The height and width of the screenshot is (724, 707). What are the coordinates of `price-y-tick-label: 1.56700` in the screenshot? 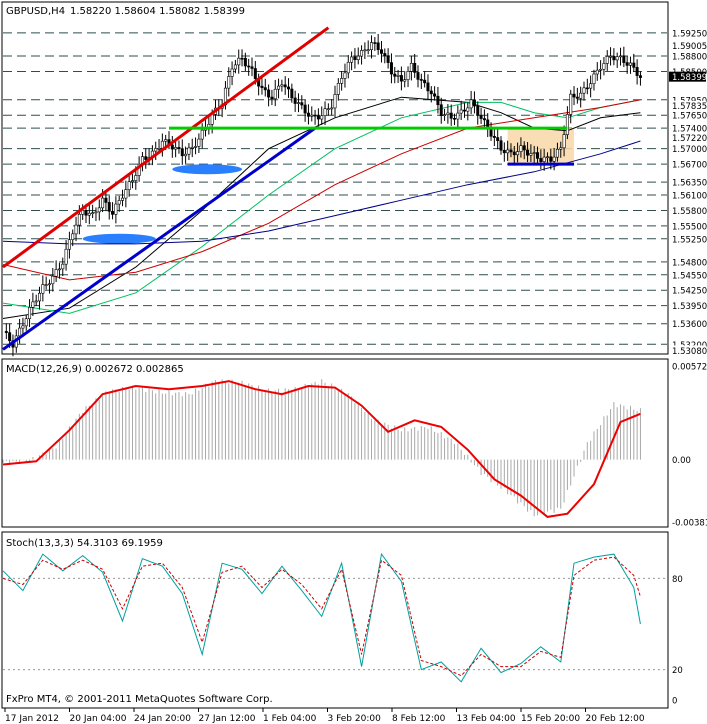 It's located at (689, 166).